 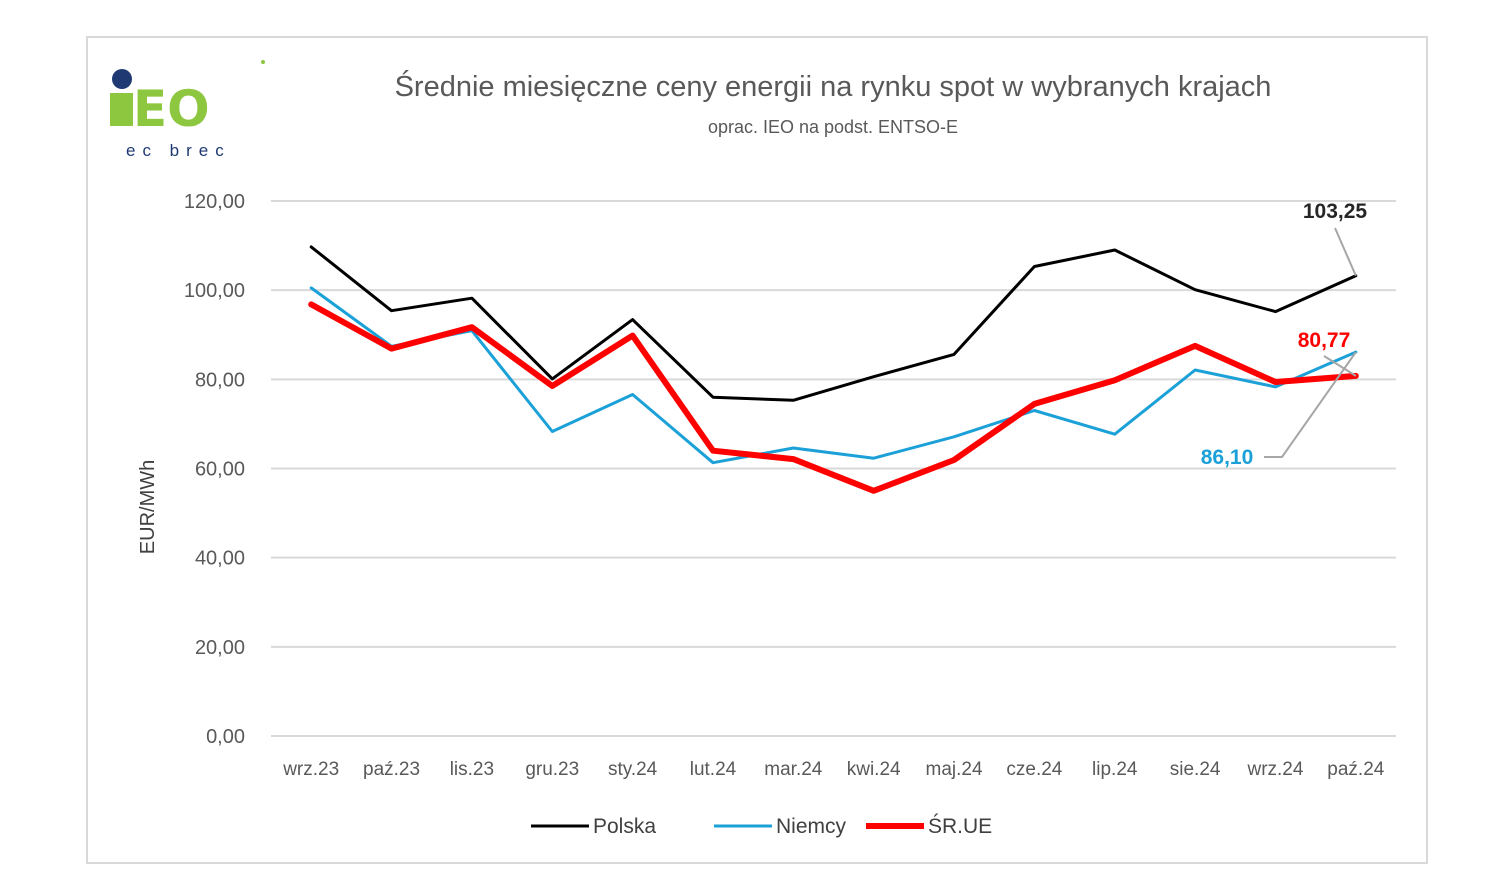 What do you see at coordinates (1115, 769) in the screenshot?
I see `x-tick-label: lip.24` at bounding box center [1115, 769].